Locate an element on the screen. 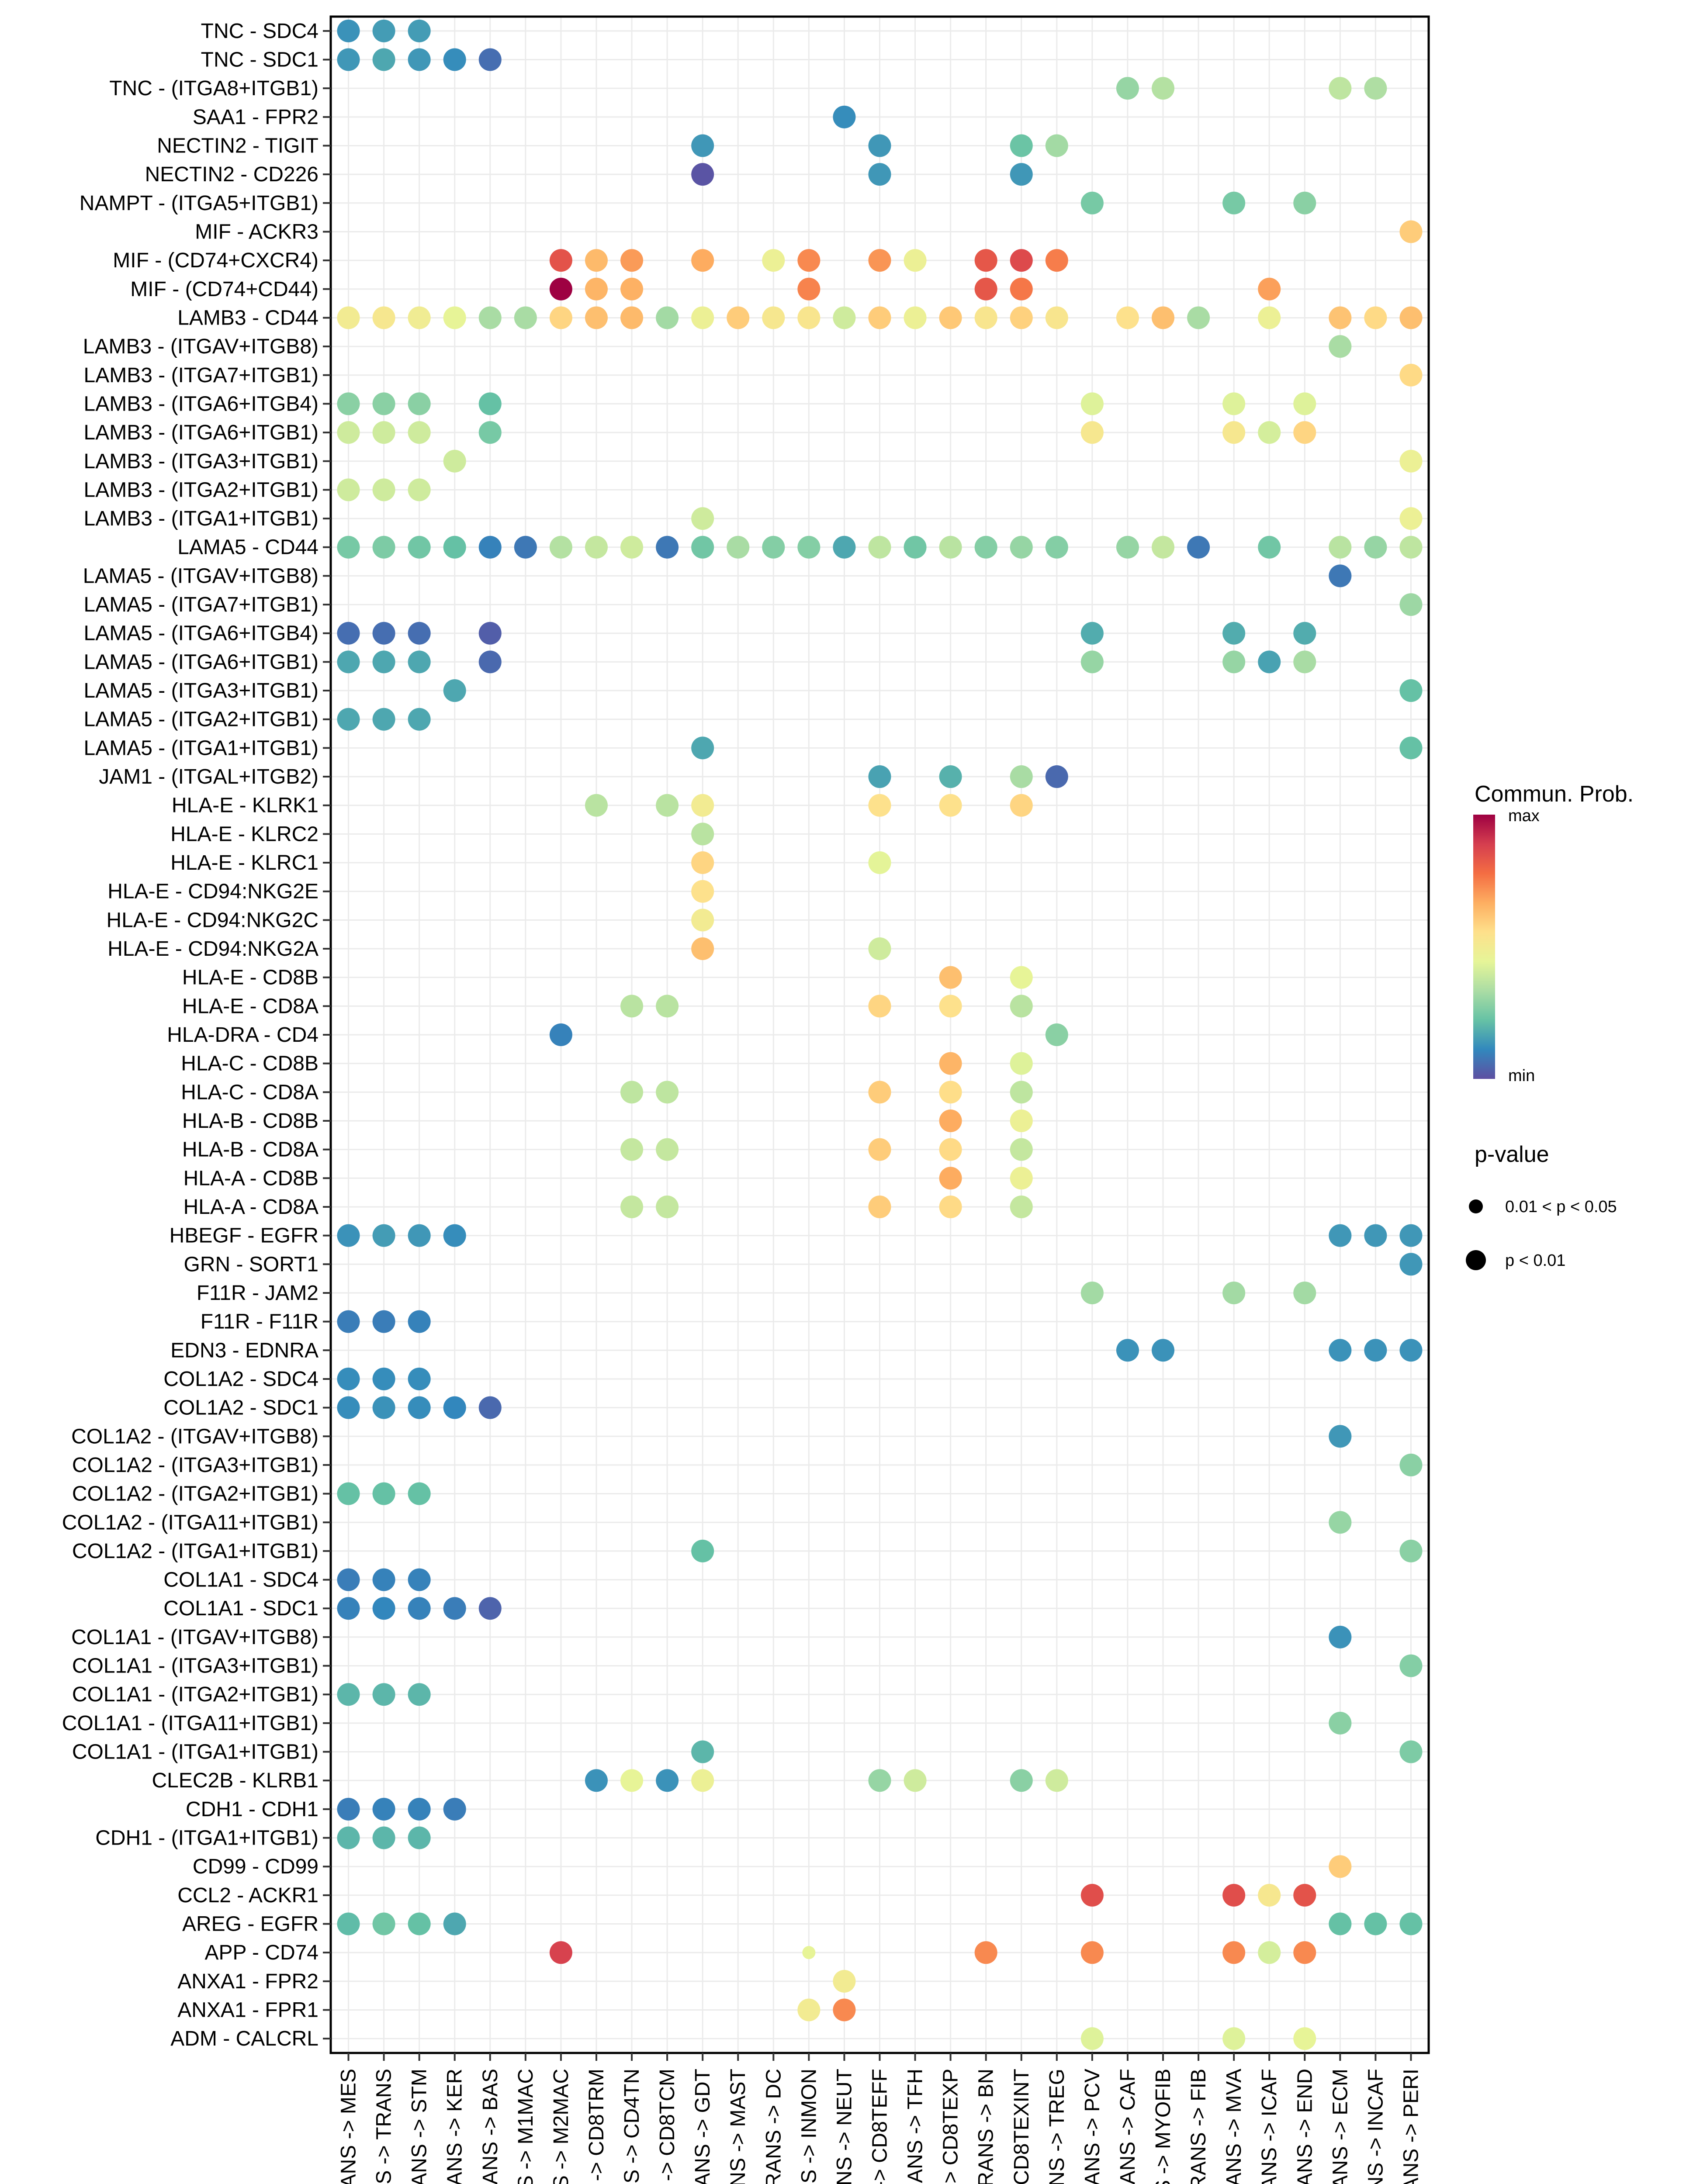 The height and width of the screenshot is (2184, 1693). y-tick-label: COL1A2 - (ITGA11+ITGB1) is located at coordinates (190, 1522).